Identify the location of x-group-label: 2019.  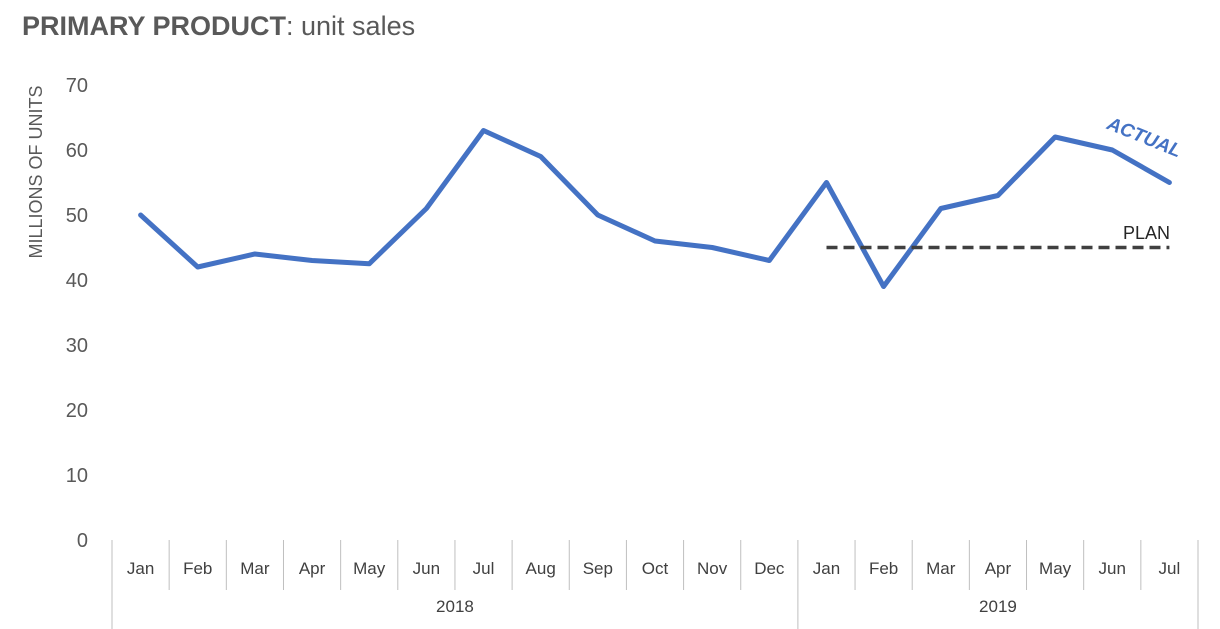
(998, 606).